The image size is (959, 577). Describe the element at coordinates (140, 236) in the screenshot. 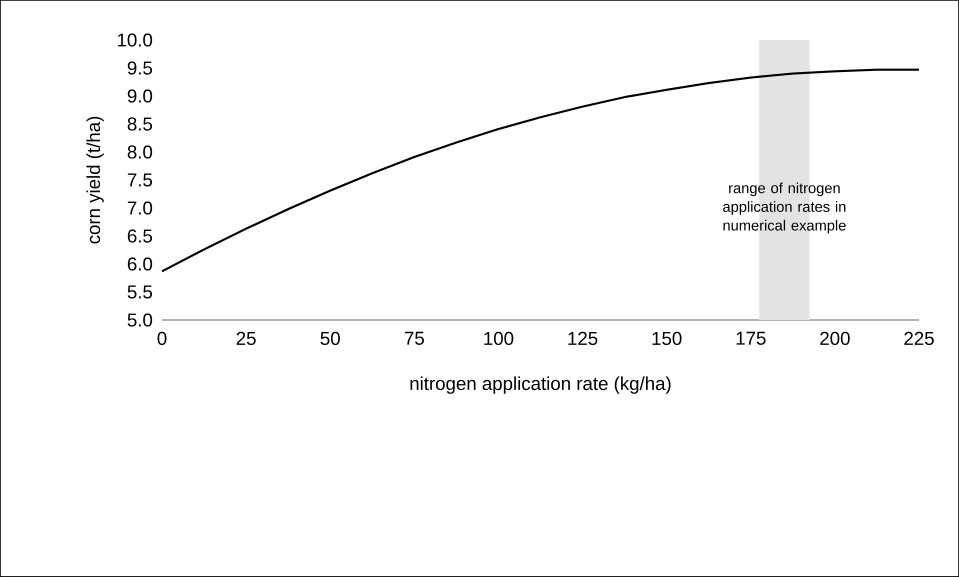

I see `y-tick-label: 6.5` at that location.